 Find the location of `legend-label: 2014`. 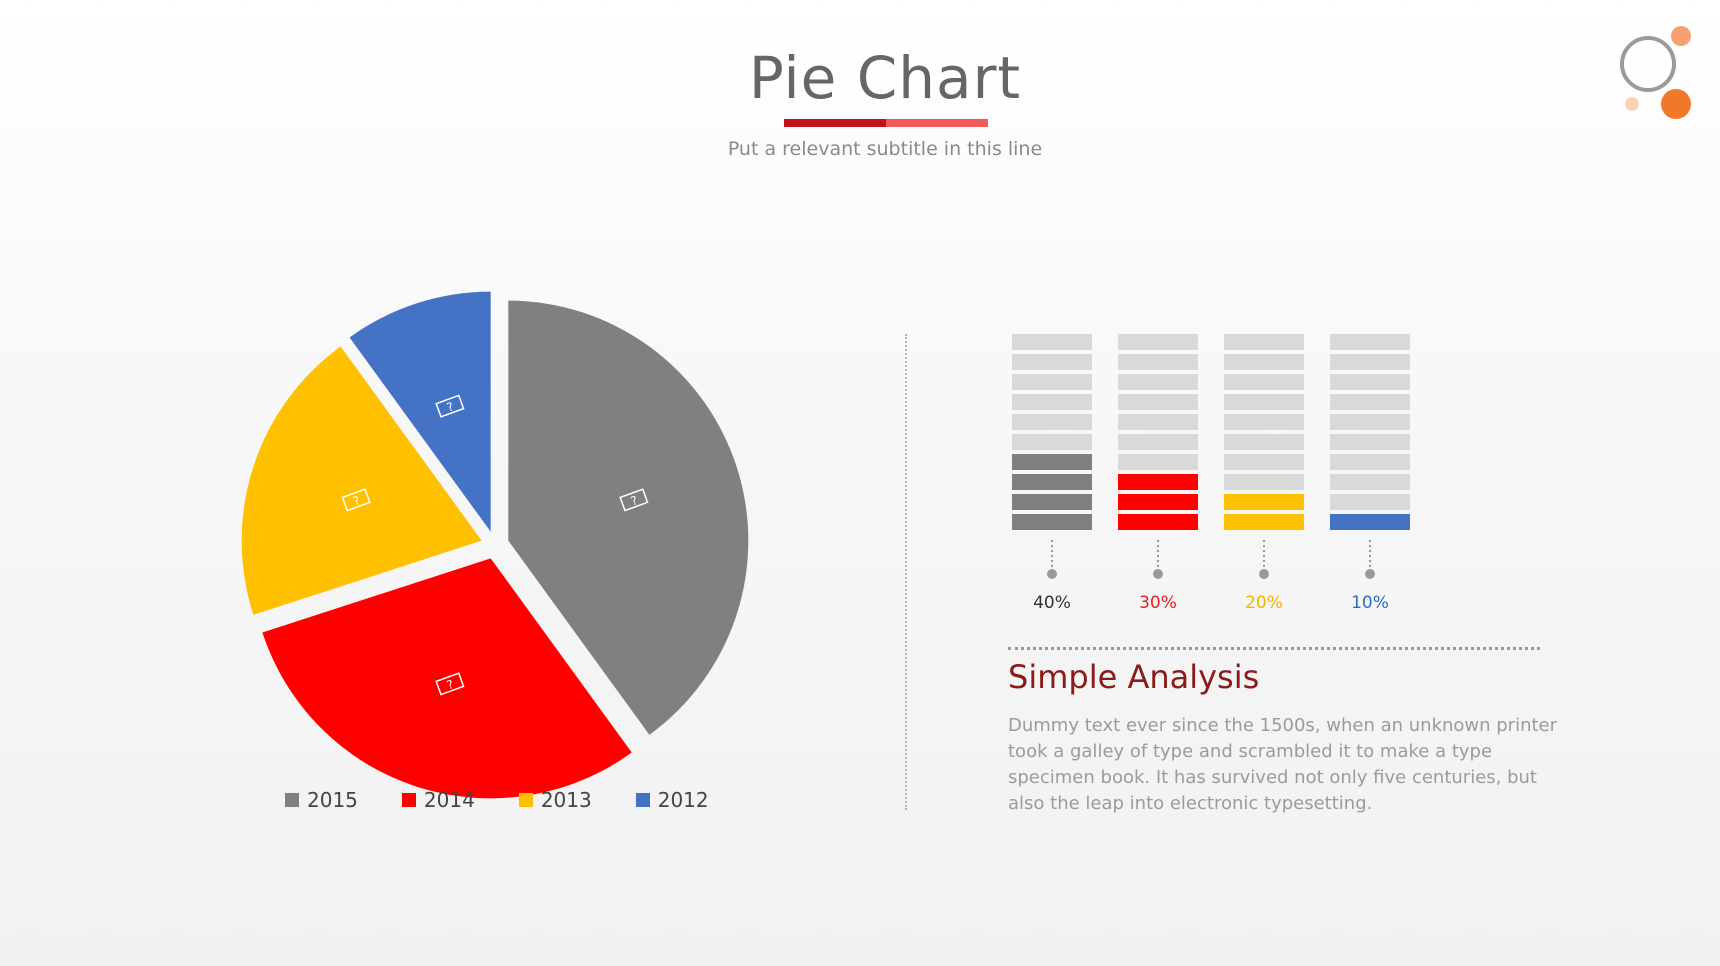

legend-label: 2014 is located at coordinates (449, 800).